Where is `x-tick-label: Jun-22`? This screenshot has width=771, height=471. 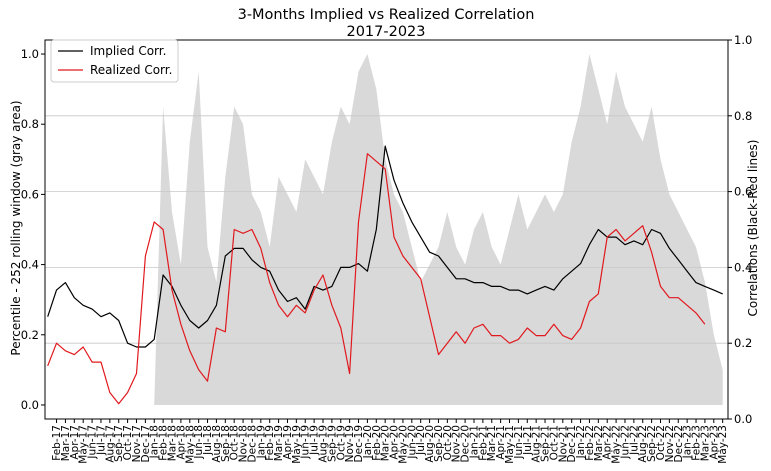
x-tick-label: Jun-22 is located at coordinates (626, 442).